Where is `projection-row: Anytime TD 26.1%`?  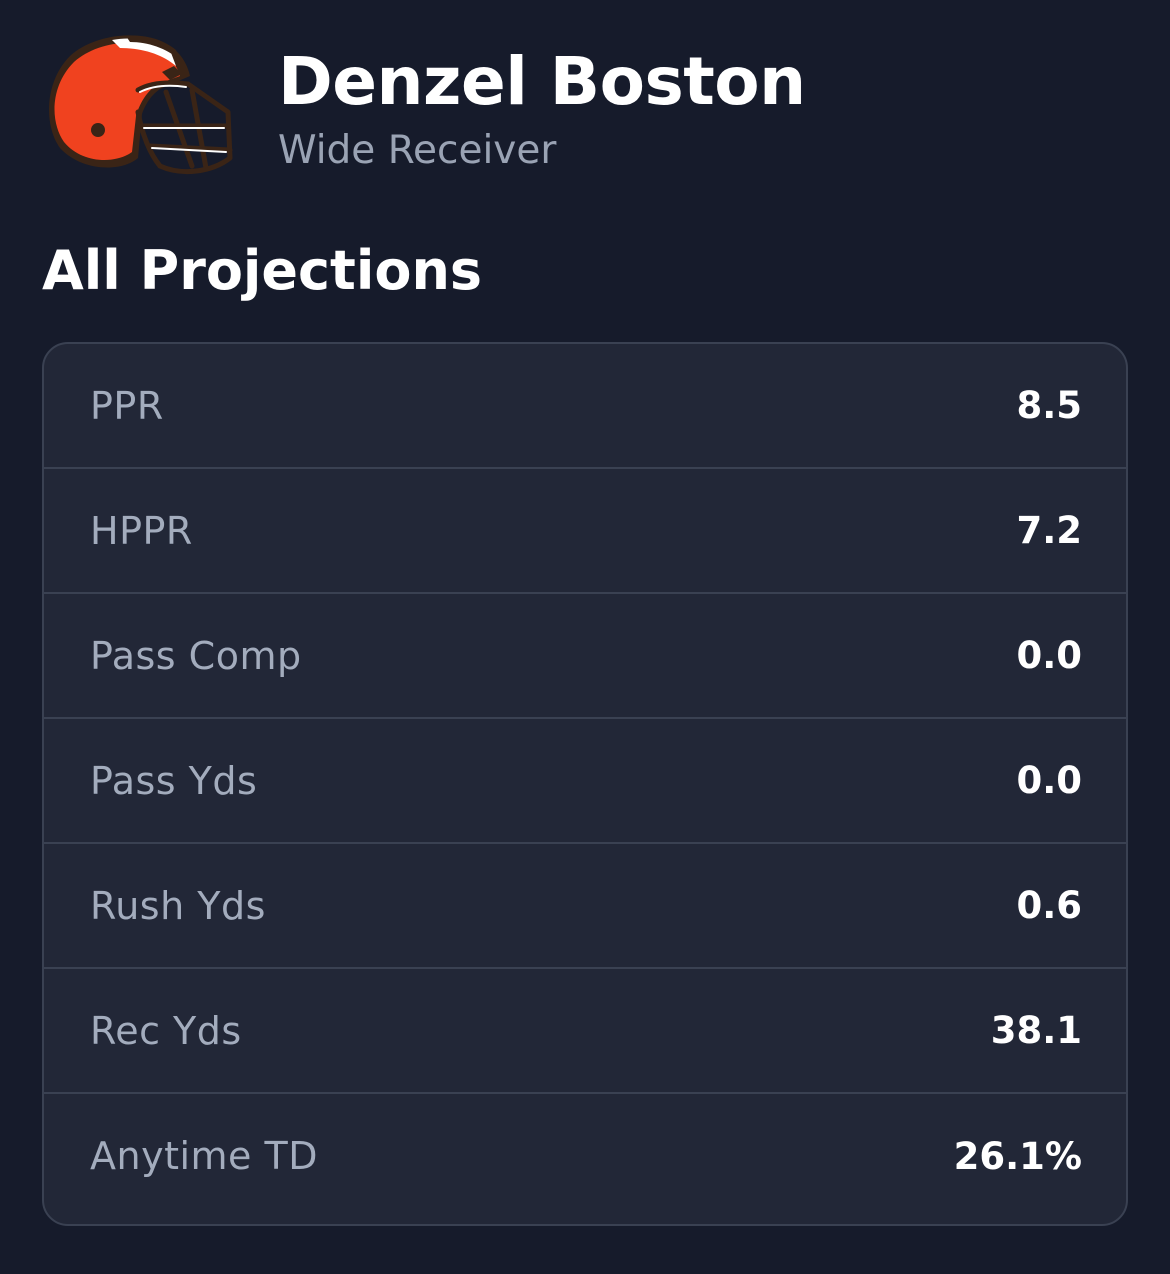 projection-row: Anytime TD 26.1% is located at coordinates (585, 1156).